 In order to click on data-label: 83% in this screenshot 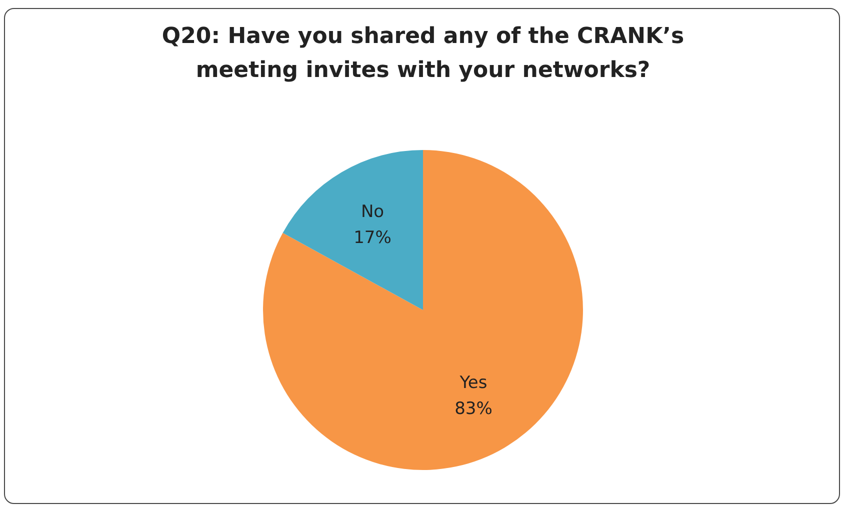, I will do `click(473, 408)`.